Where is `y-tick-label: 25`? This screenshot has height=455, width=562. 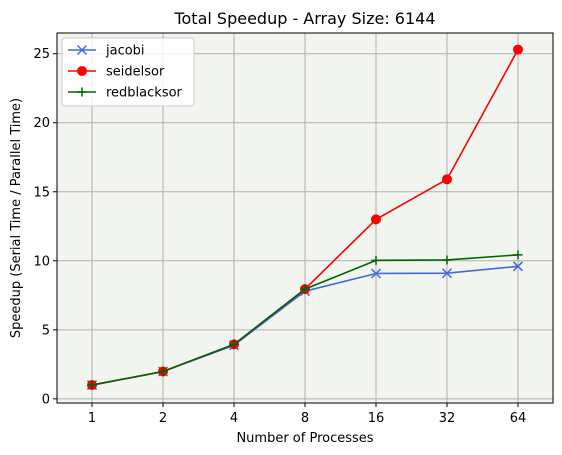 y-tick-label: 25 is located at coordinates (41, 54).